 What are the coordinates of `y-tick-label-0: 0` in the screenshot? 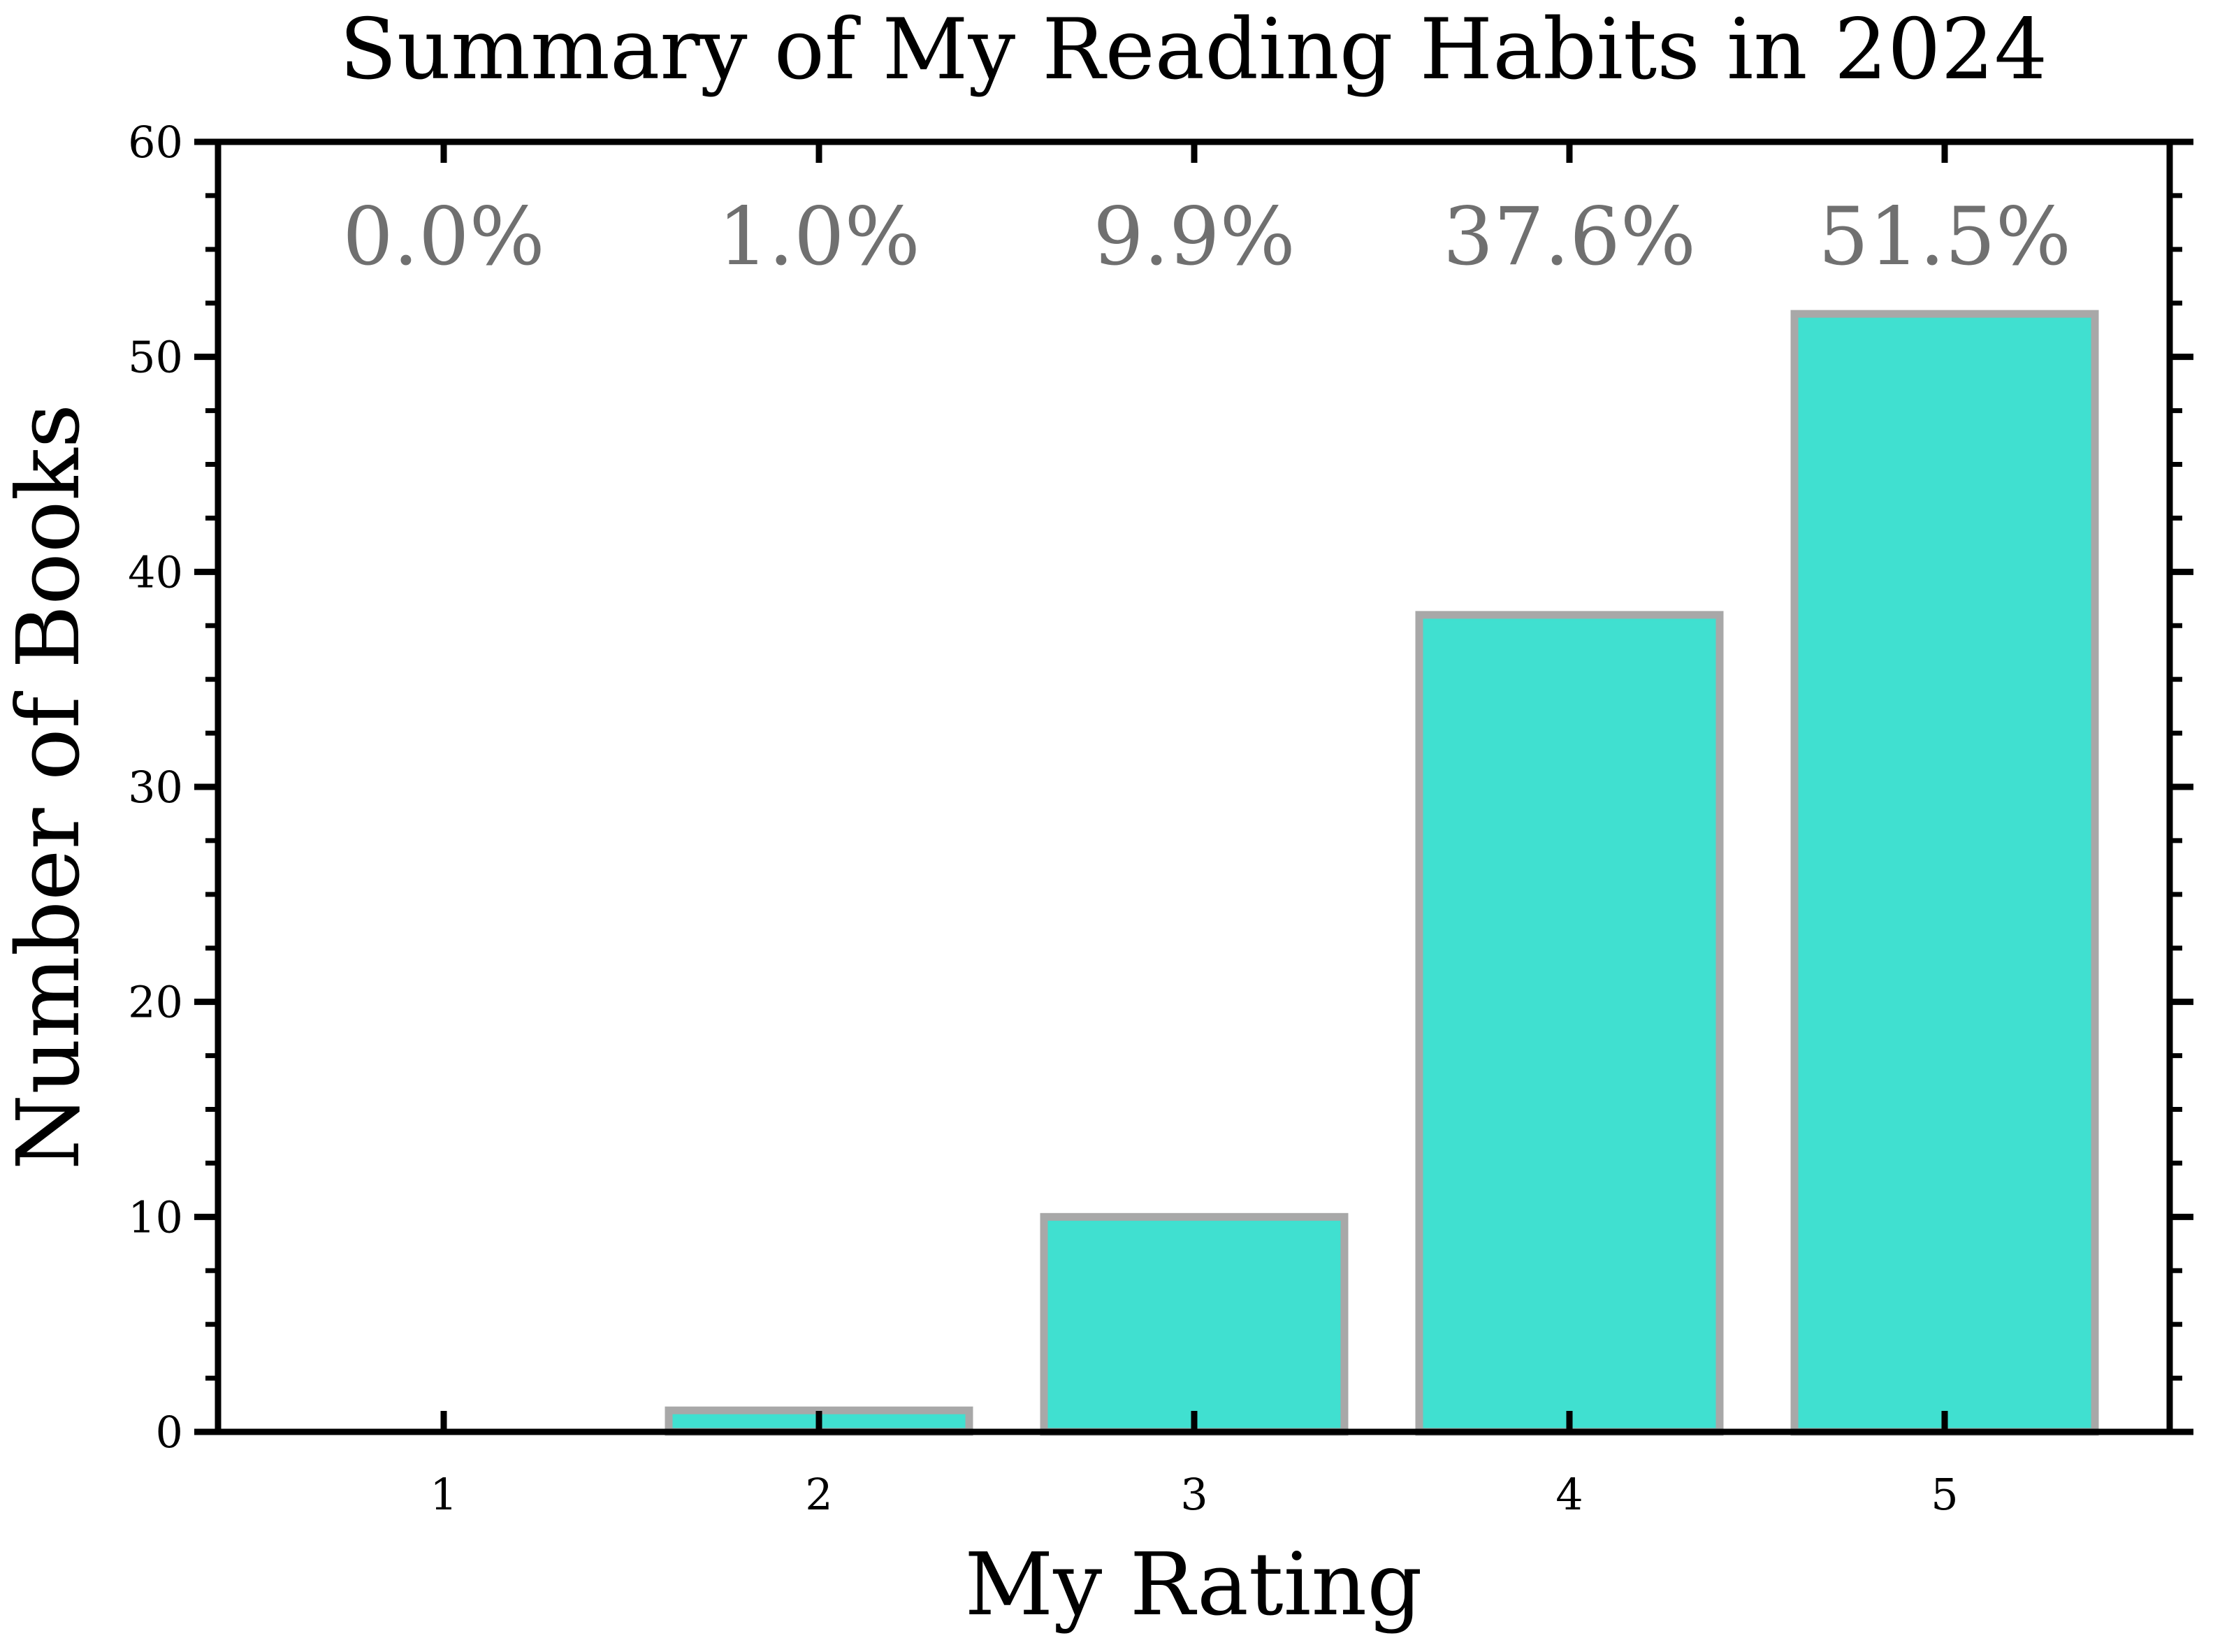 It's located at (169, 1432).